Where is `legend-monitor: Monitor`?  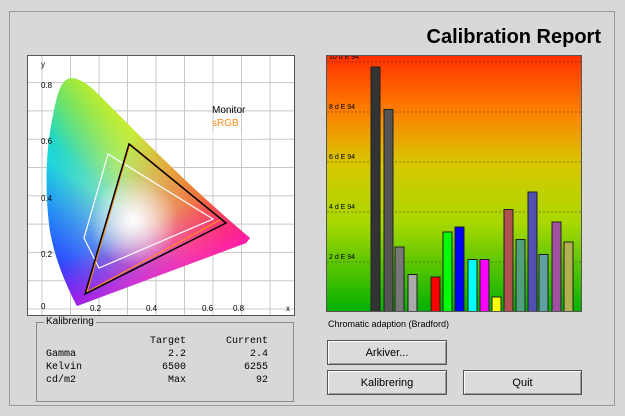 legend-monitor: Monitor is located at coordinates (229, 110).